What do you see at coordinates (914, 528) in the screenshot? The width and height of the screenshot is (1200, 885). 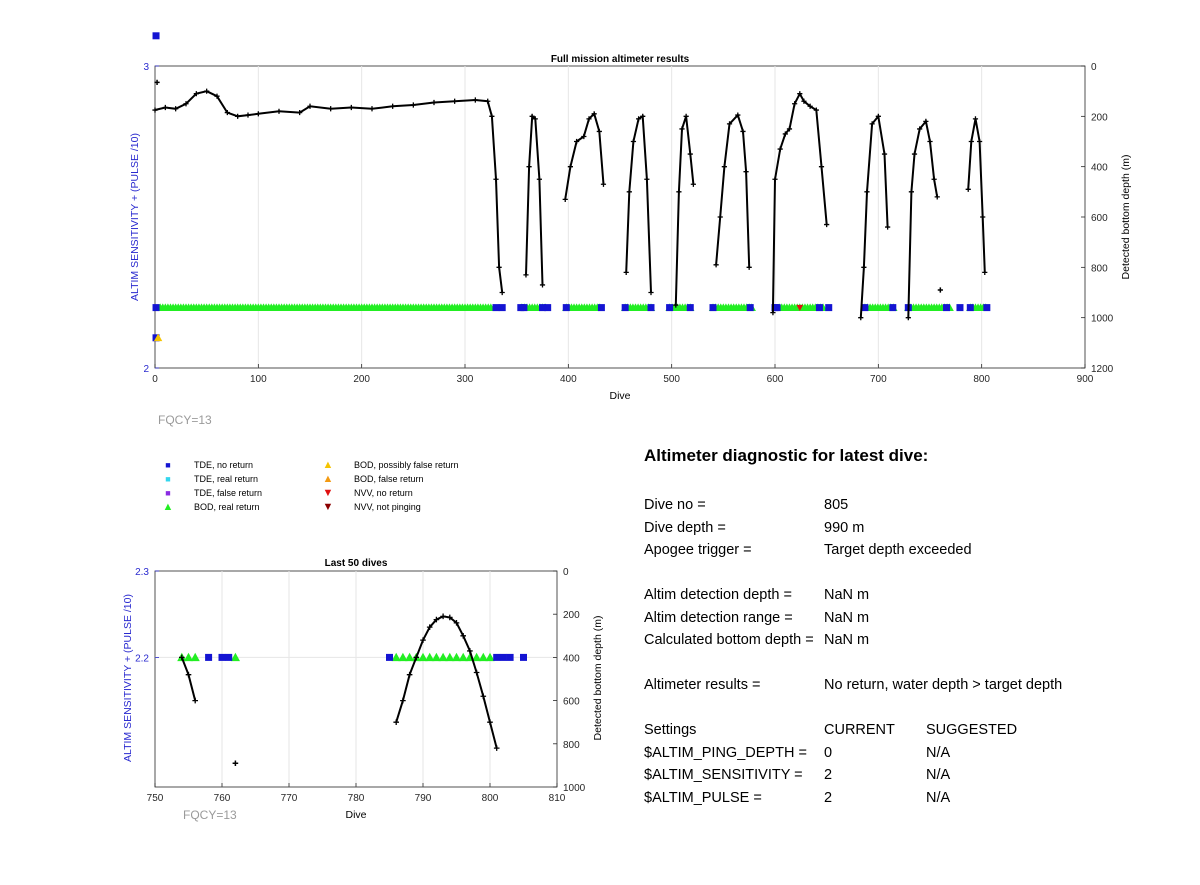 I see `dive-depth-row: Dive depth = 990 m` at bounding box center [914, 528].